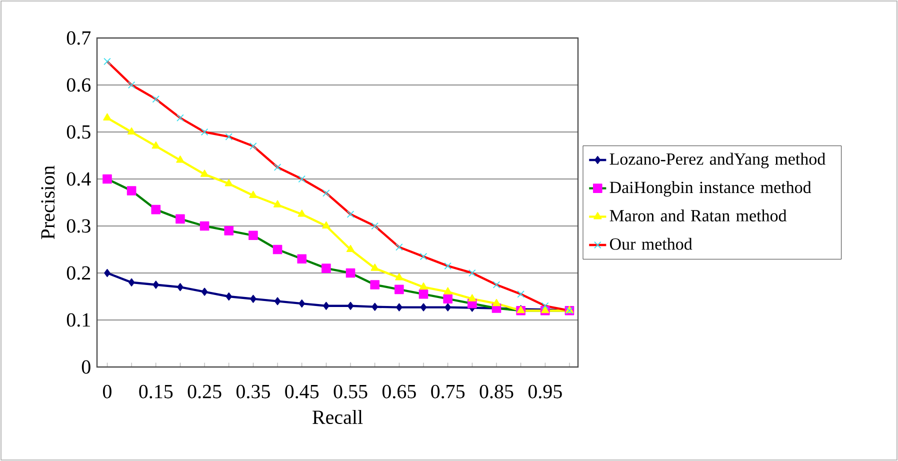  What do you see at coordinates (448, 391) in the screenshot?
I see `x-tick-label: 0.75` at bounding box center [448, 391].